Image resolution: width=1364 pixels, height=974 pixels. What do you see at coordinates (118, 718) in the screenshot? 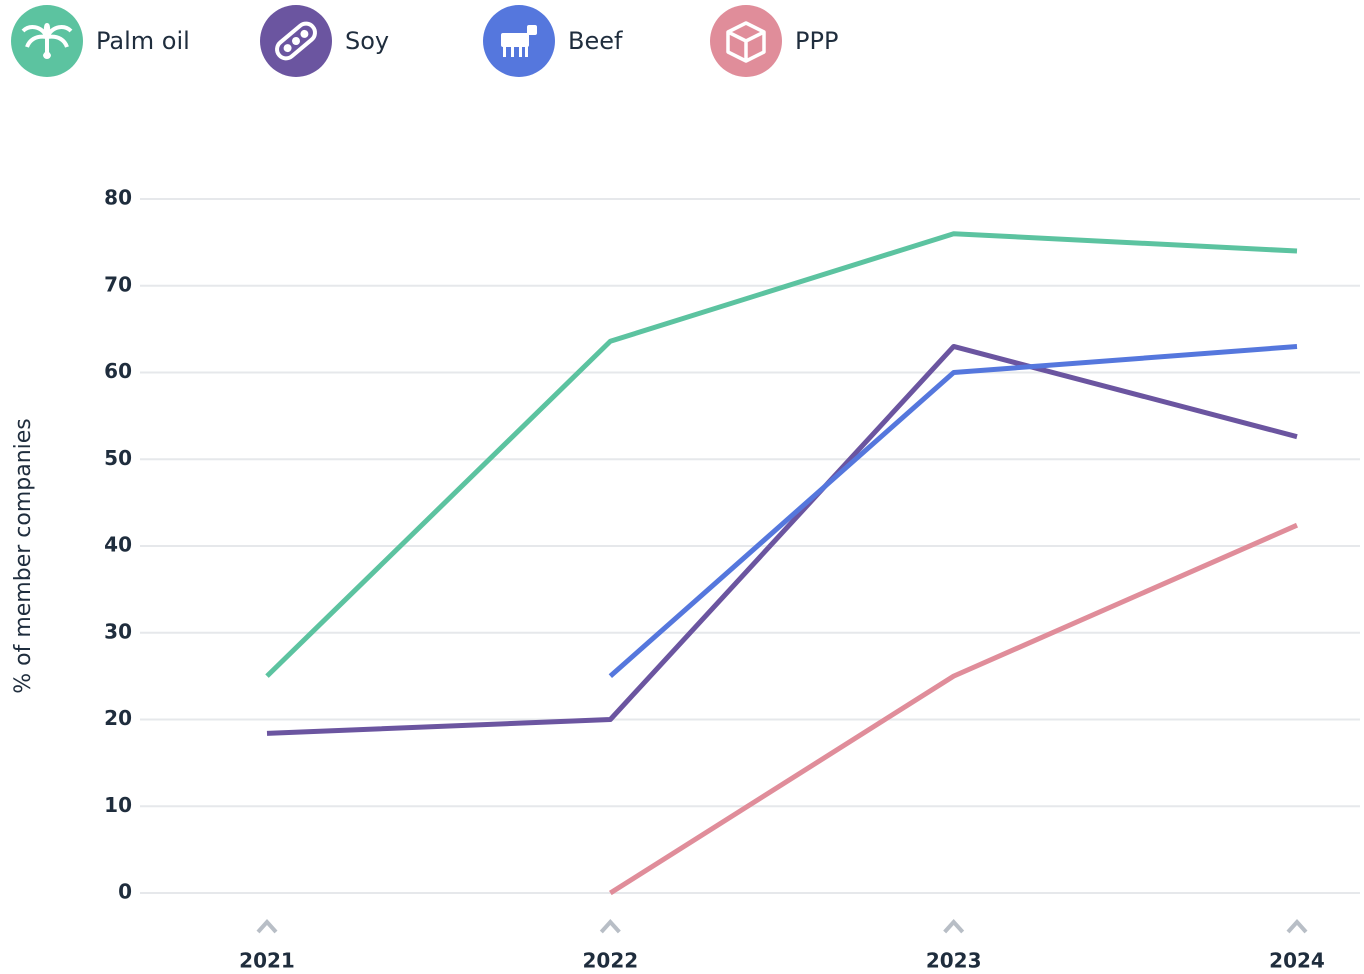
I see `y-tick-label: 20` at bounding box center [118, 718].